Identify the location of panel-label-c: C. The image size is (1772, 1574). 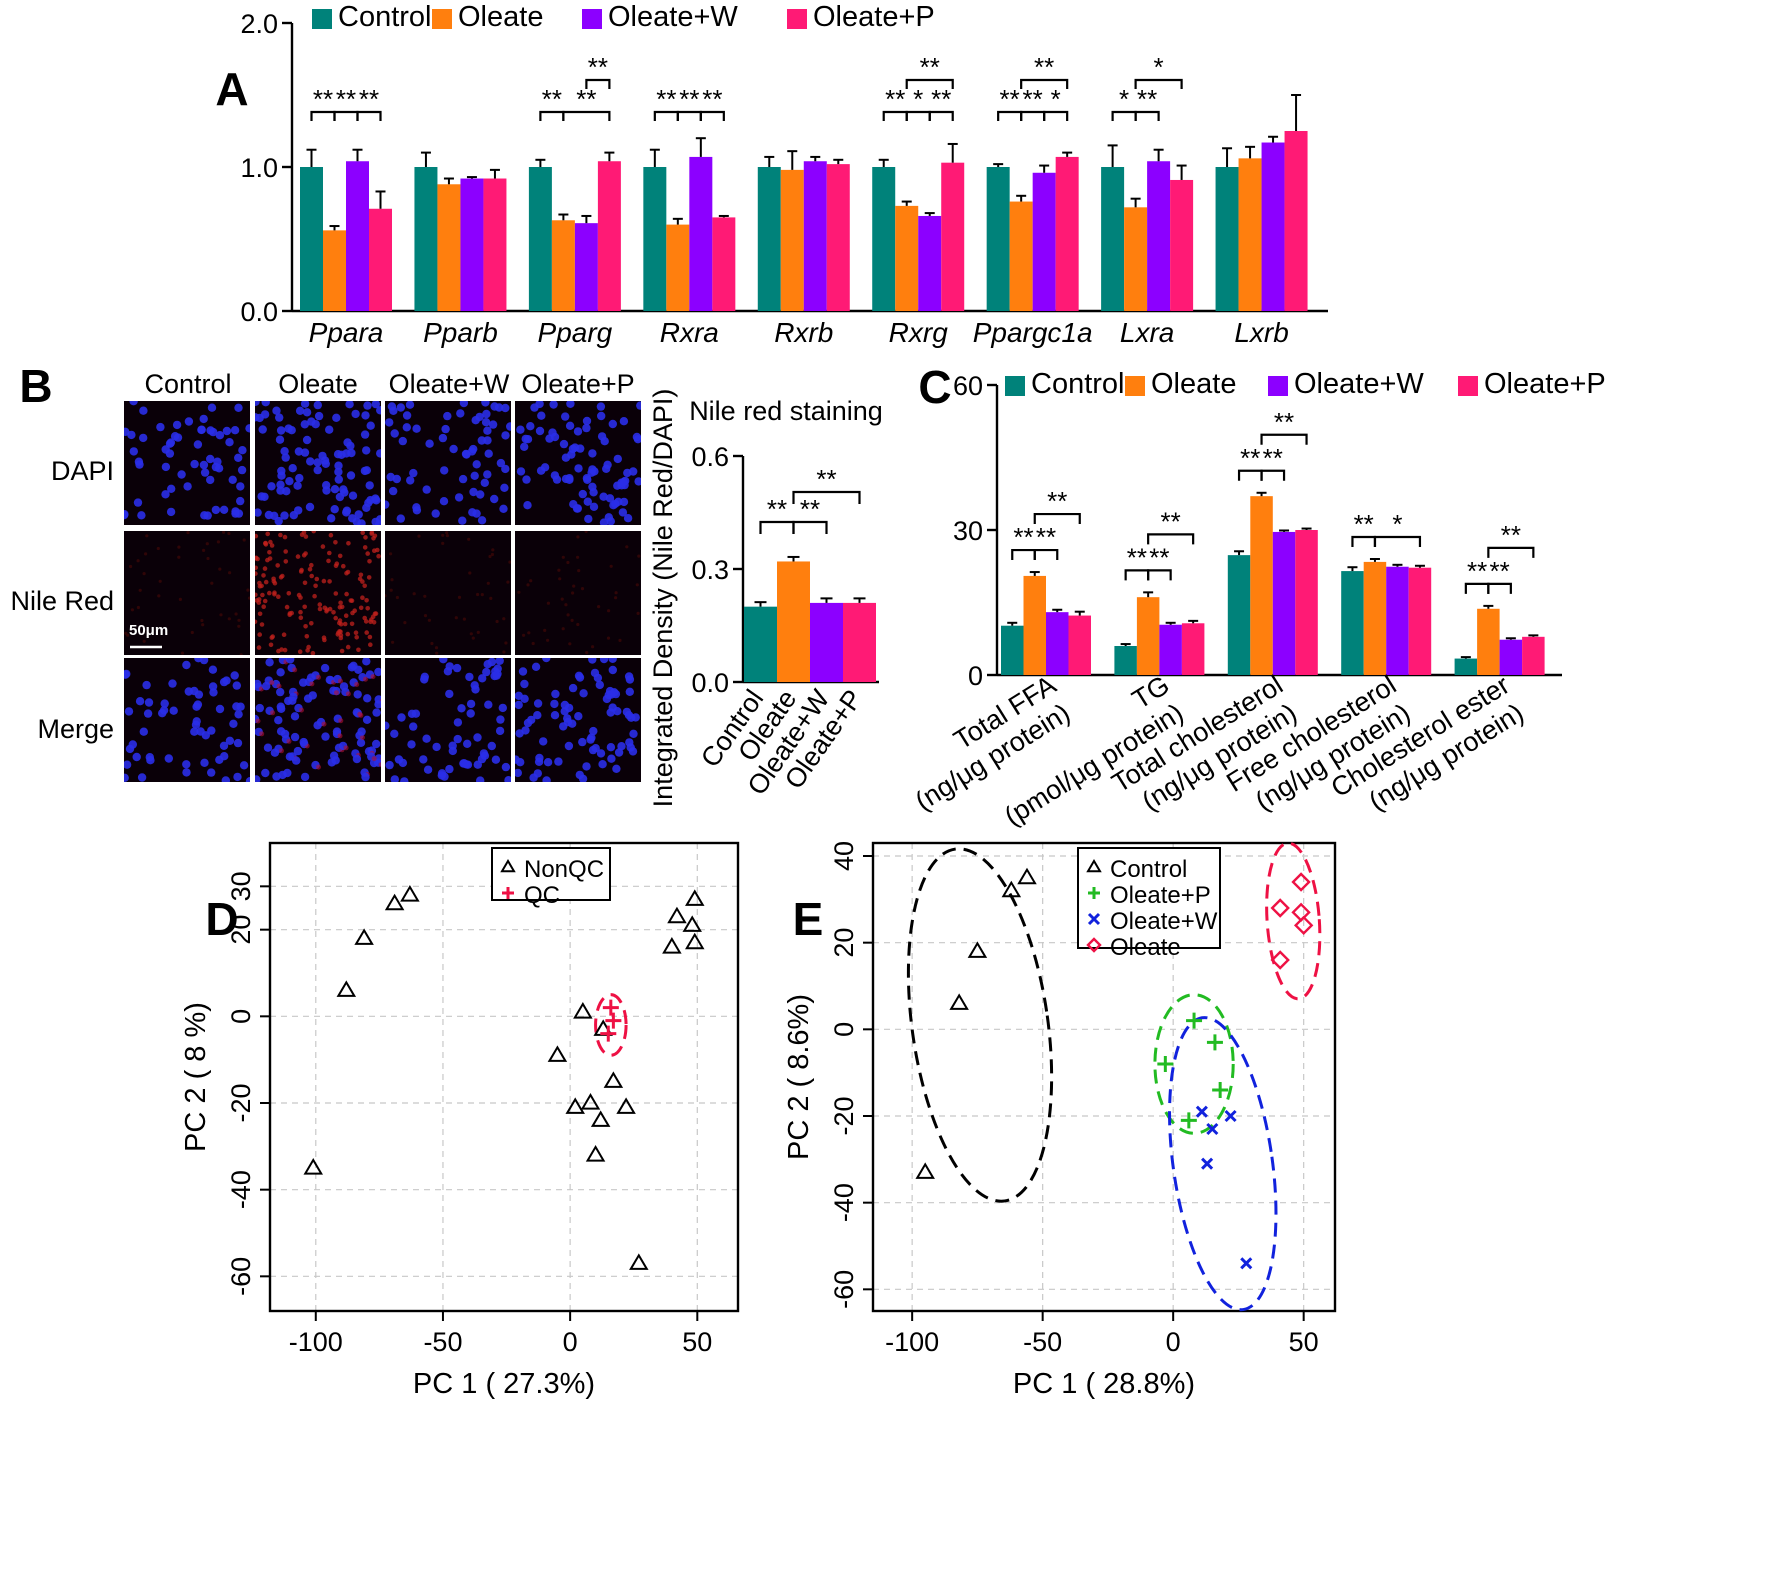
(934, 387).